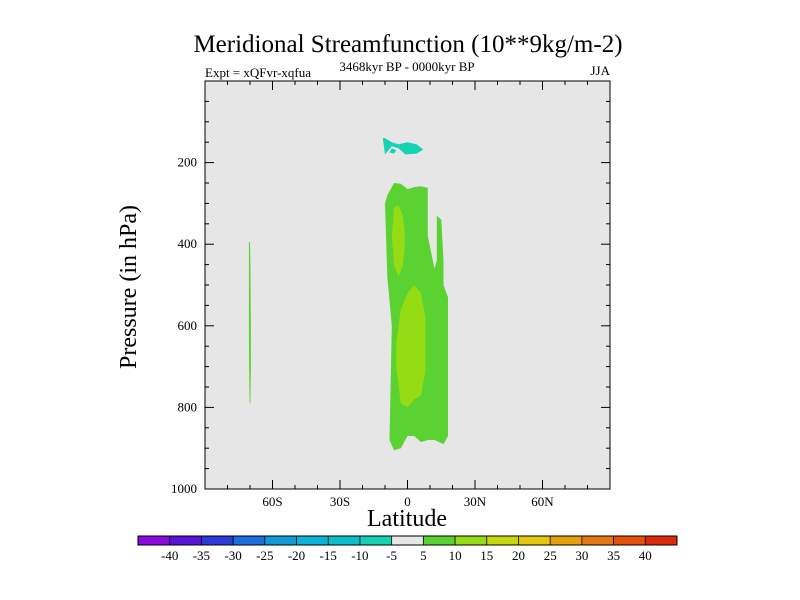 The image size is (800, 600). I want to click on y-tick-label: 200, so click(188, 162).